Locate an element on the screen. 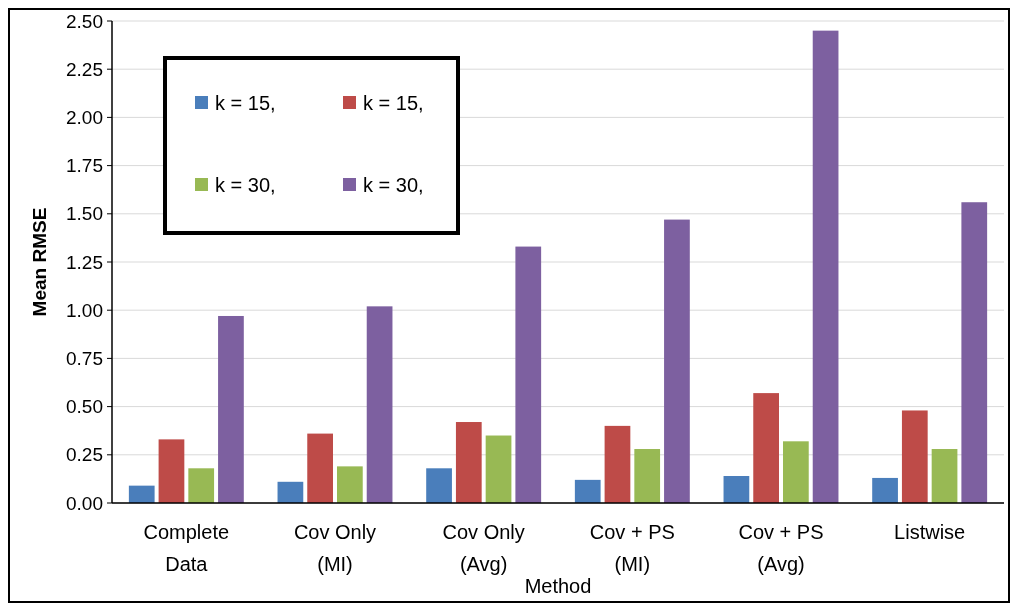 Image resolution: width=1018 pixels, height=609 pixels. x-tick-label: Listwise is located at coordinates (930, 532).